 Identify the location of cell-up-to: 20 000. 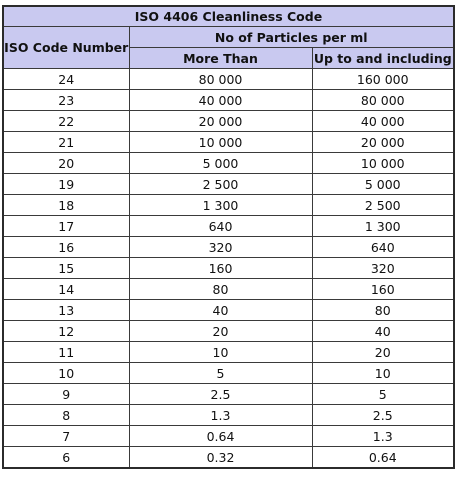
(383, 142).